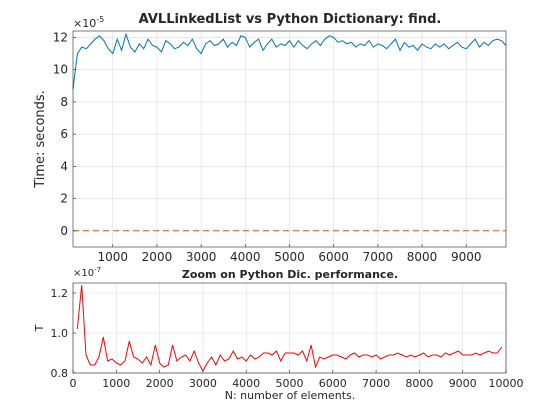 This screenshot has width=560, height=420. What do you see at coordinates (64, 231) in the screenshot?
I see `main-y-tick-label: 0` at bounding box center [64, 231].